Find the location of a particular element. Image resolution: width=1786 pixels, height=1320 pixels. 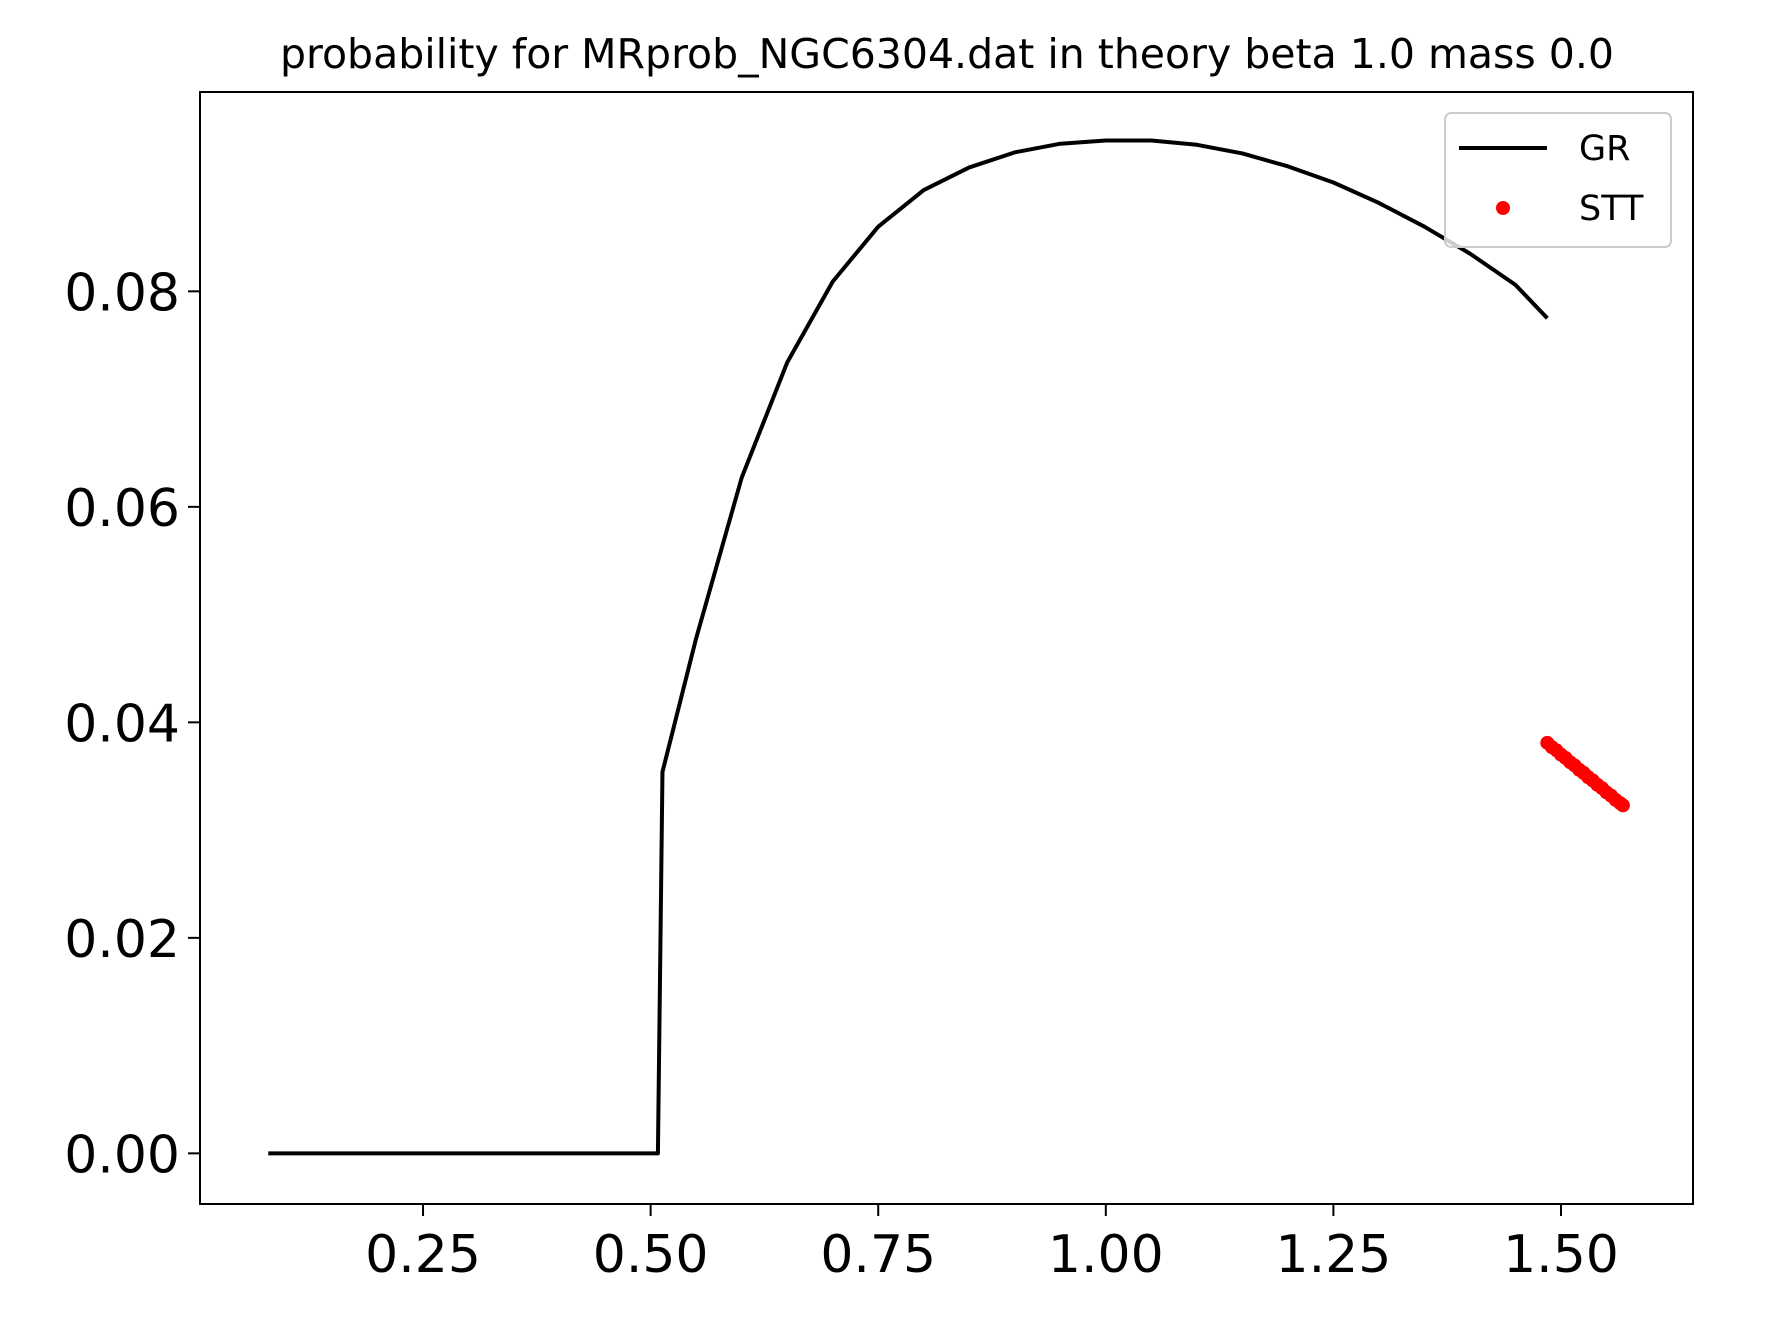

y-tick-label: 0.04 is located at coordinates (122, 724).